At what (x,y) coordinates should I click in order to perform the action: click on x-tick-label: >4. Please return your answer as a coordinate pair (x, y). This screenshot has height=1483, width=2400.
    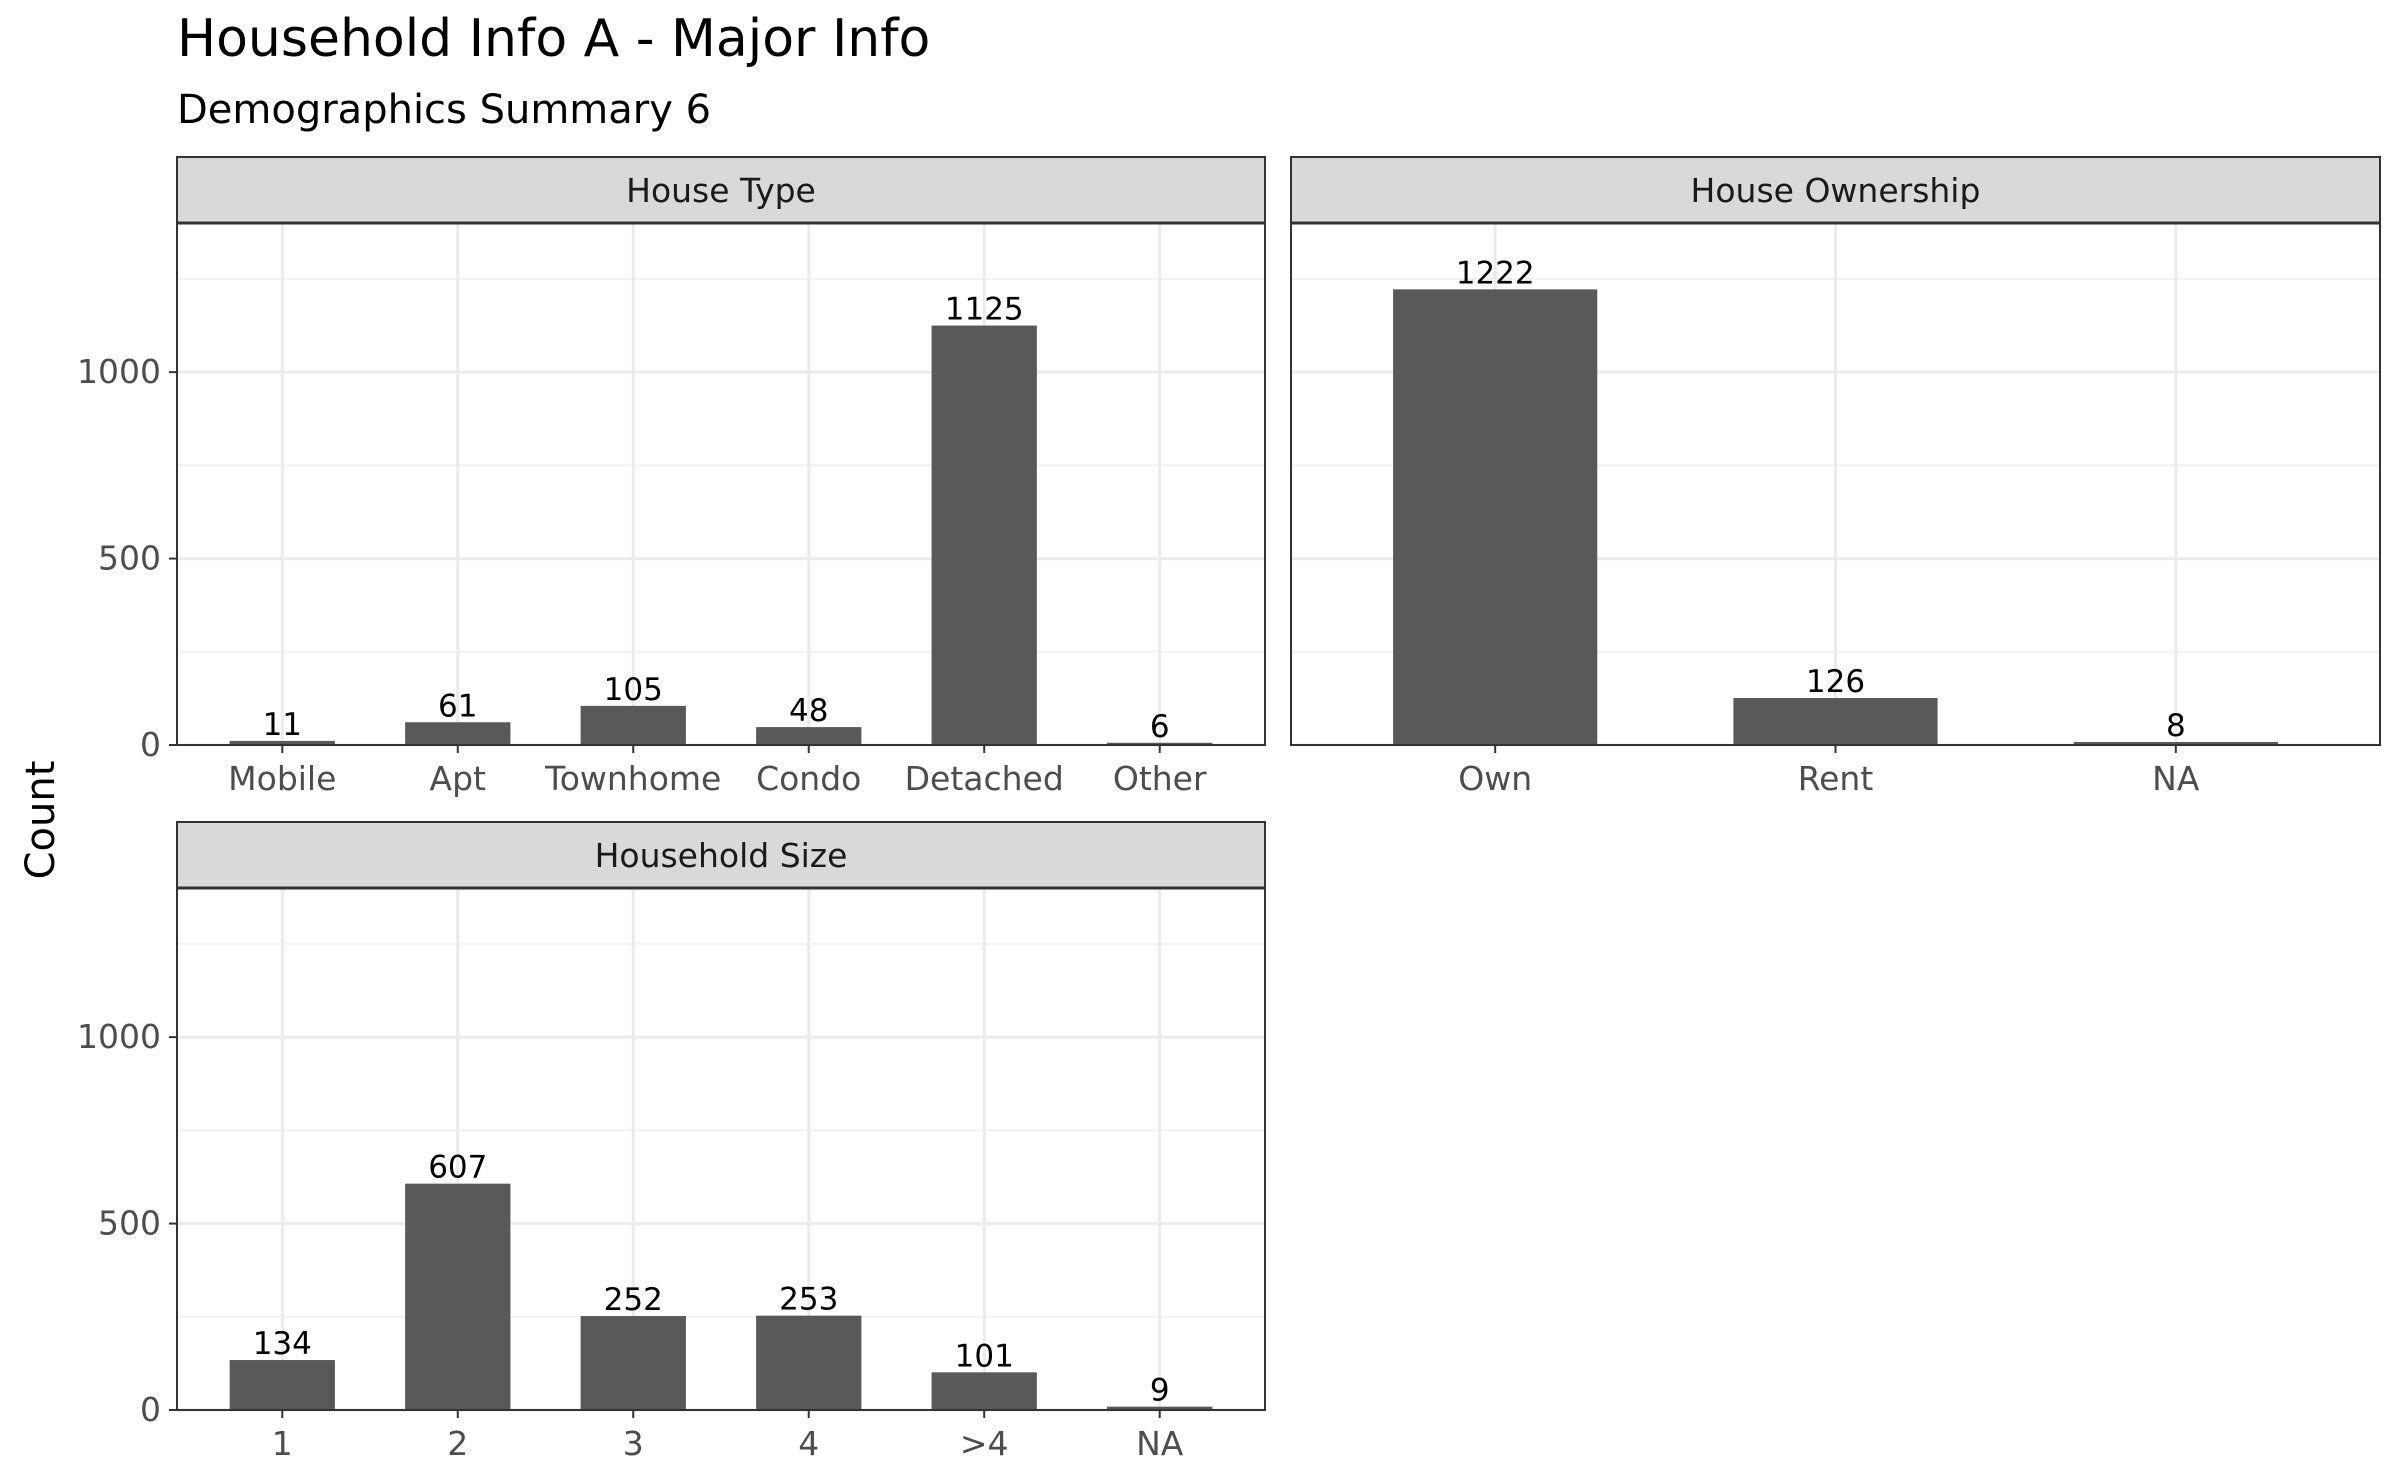
    Looking at the image, I should click on (984, 1443).